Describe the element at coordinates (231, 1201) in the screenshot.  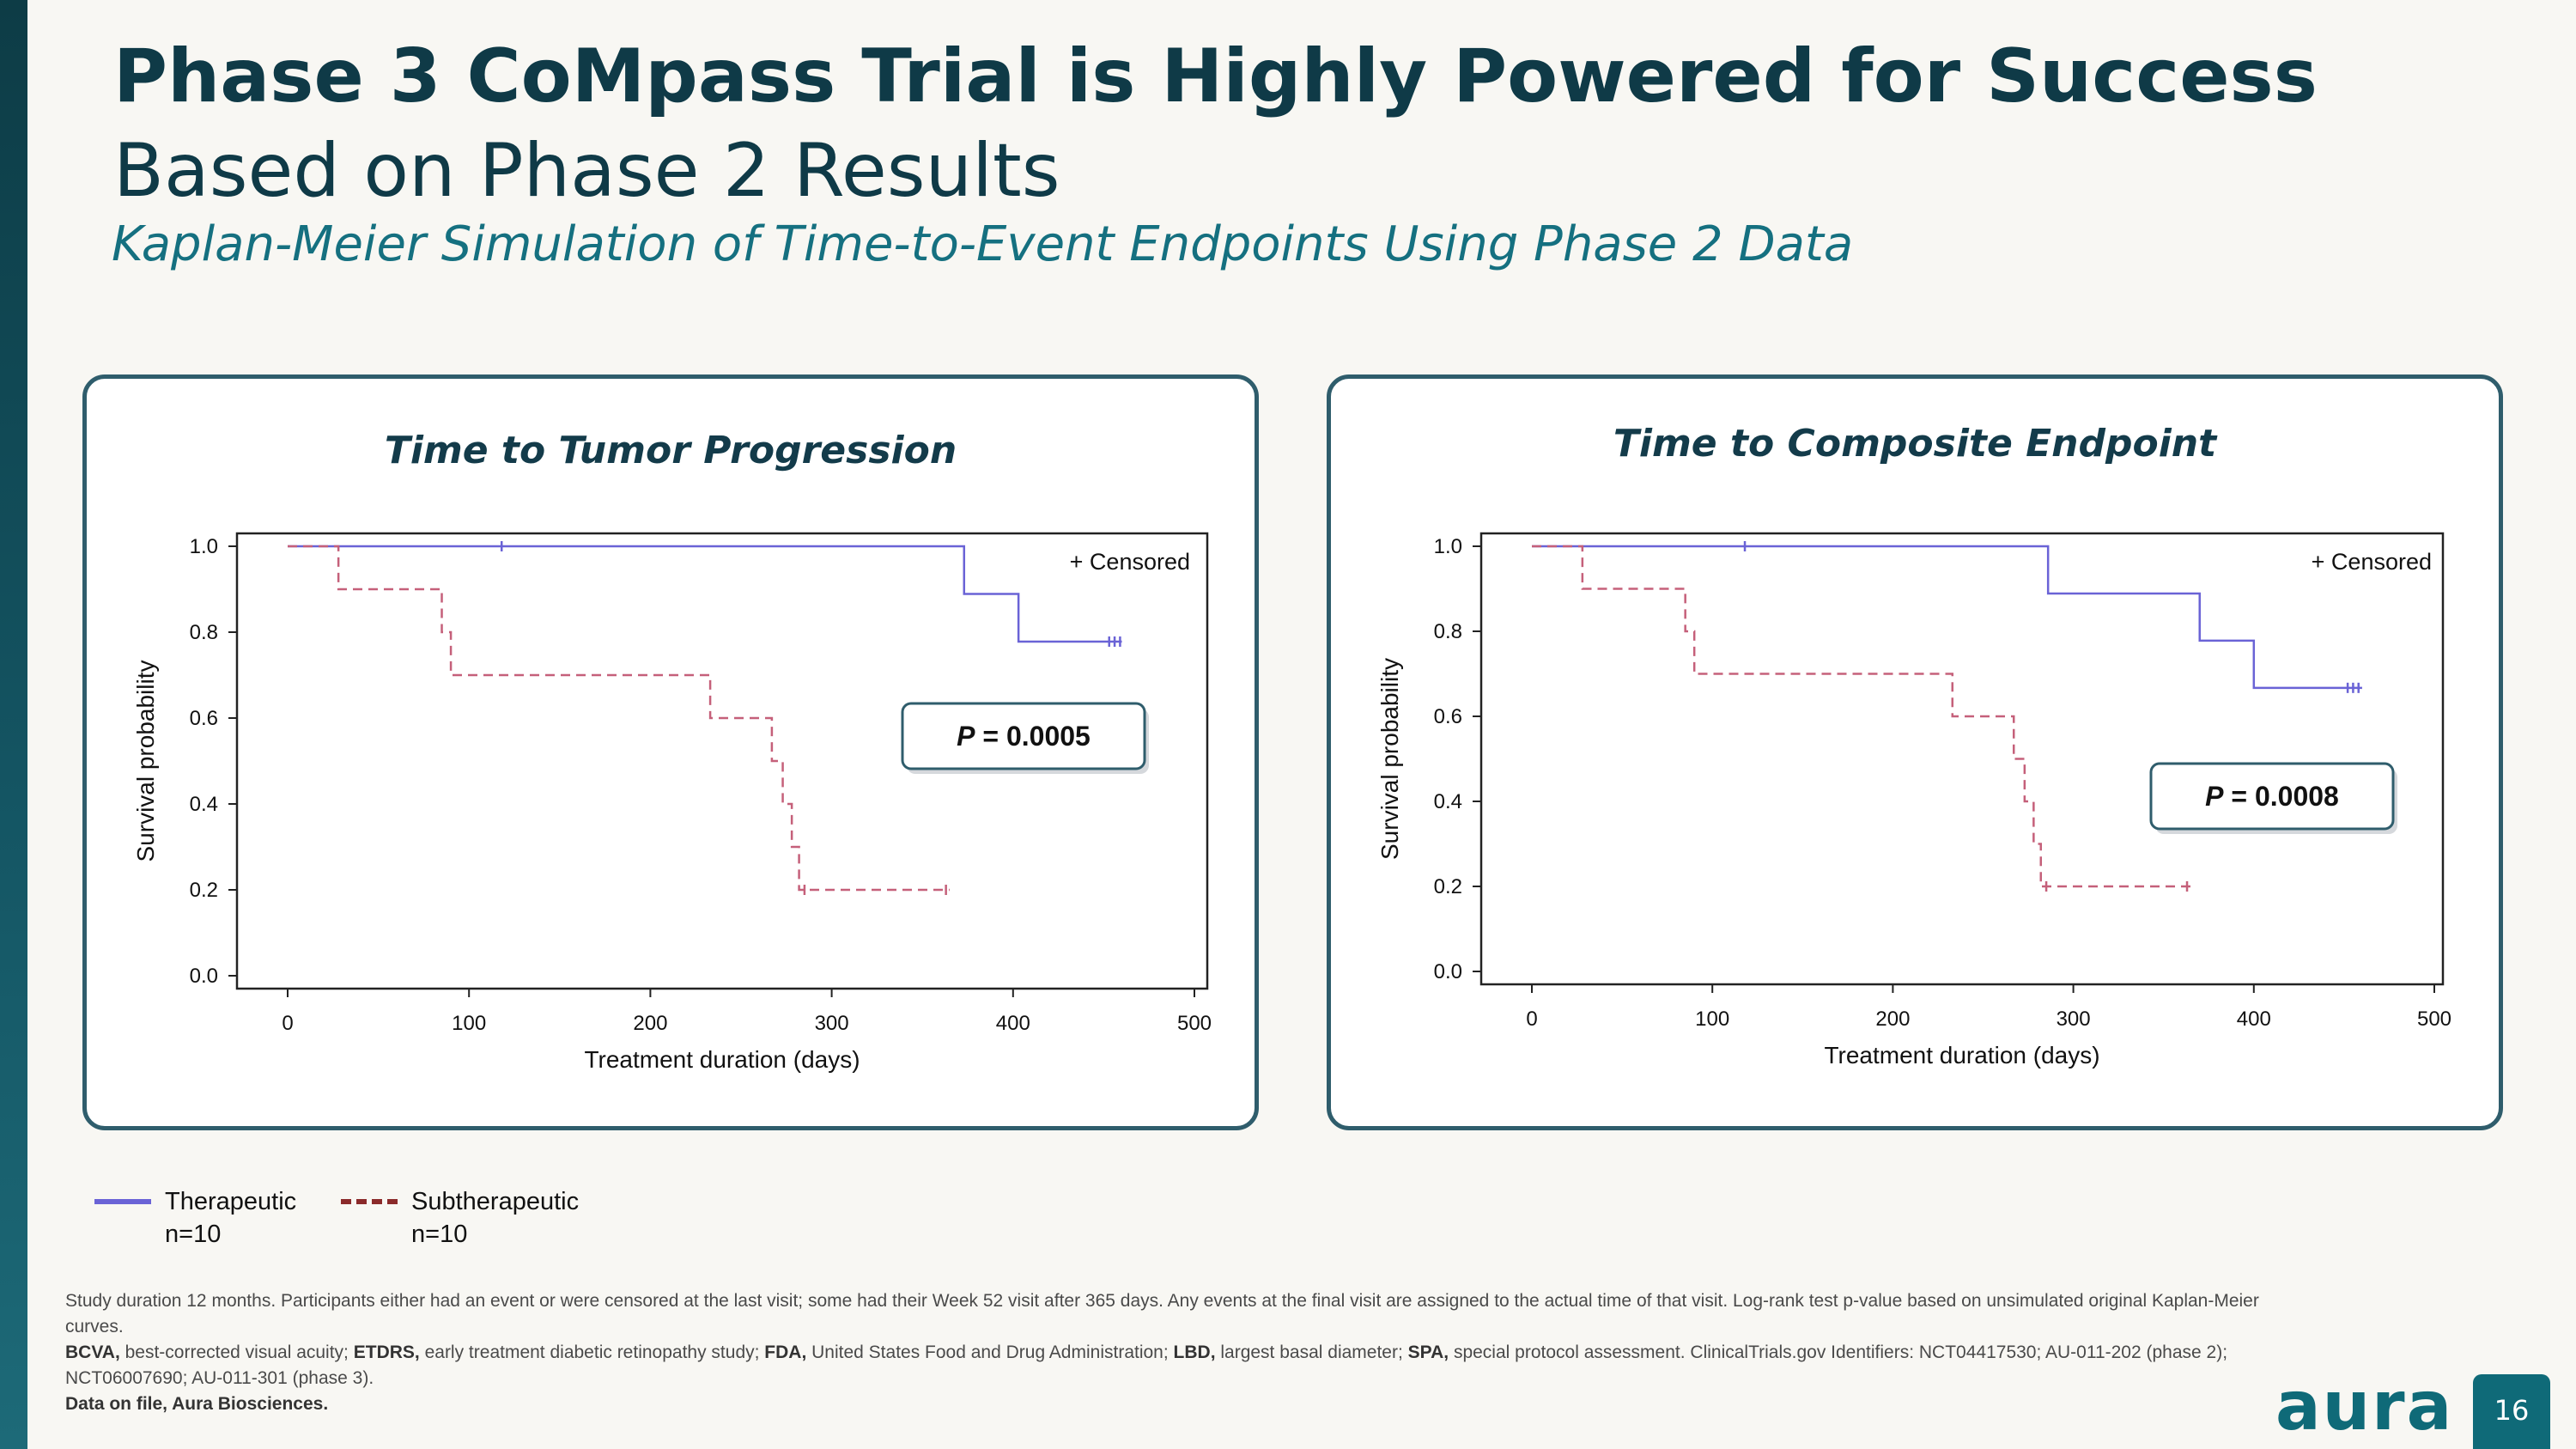
I see `legend-label: Therapeutic` at that location.